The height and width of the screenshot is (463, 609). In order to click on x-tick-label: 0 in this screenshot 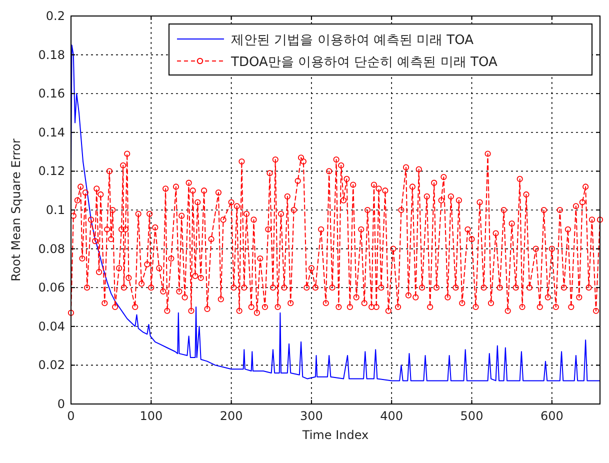, I will do `click(71, 416)`.